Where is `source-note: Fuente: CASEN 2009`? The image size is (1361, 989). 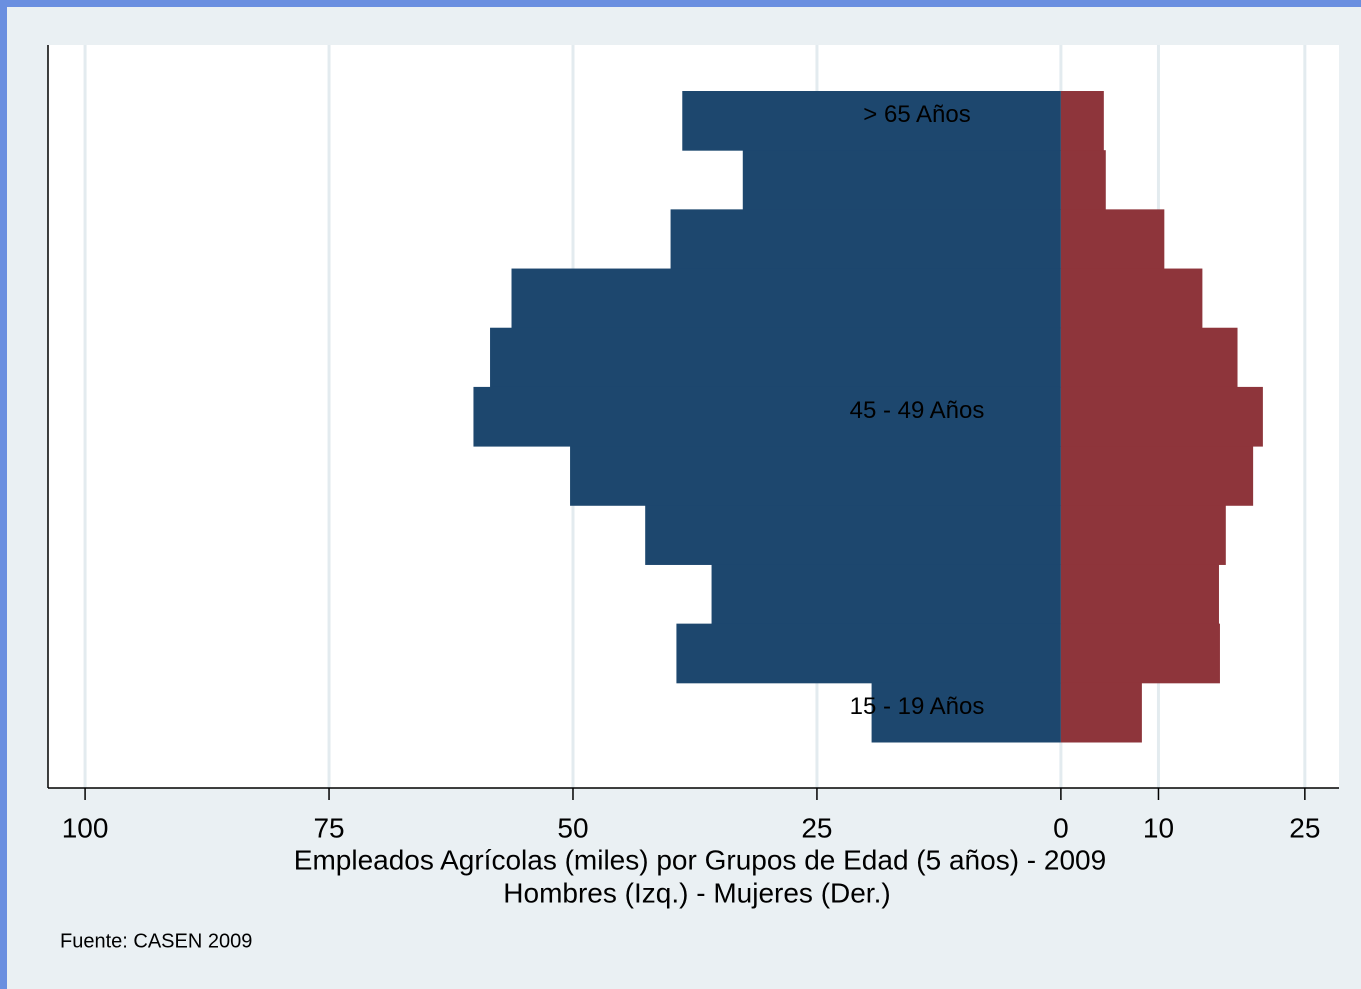 source-note: Fuente: CASEN 2009 is located at coordinates (156, 941).